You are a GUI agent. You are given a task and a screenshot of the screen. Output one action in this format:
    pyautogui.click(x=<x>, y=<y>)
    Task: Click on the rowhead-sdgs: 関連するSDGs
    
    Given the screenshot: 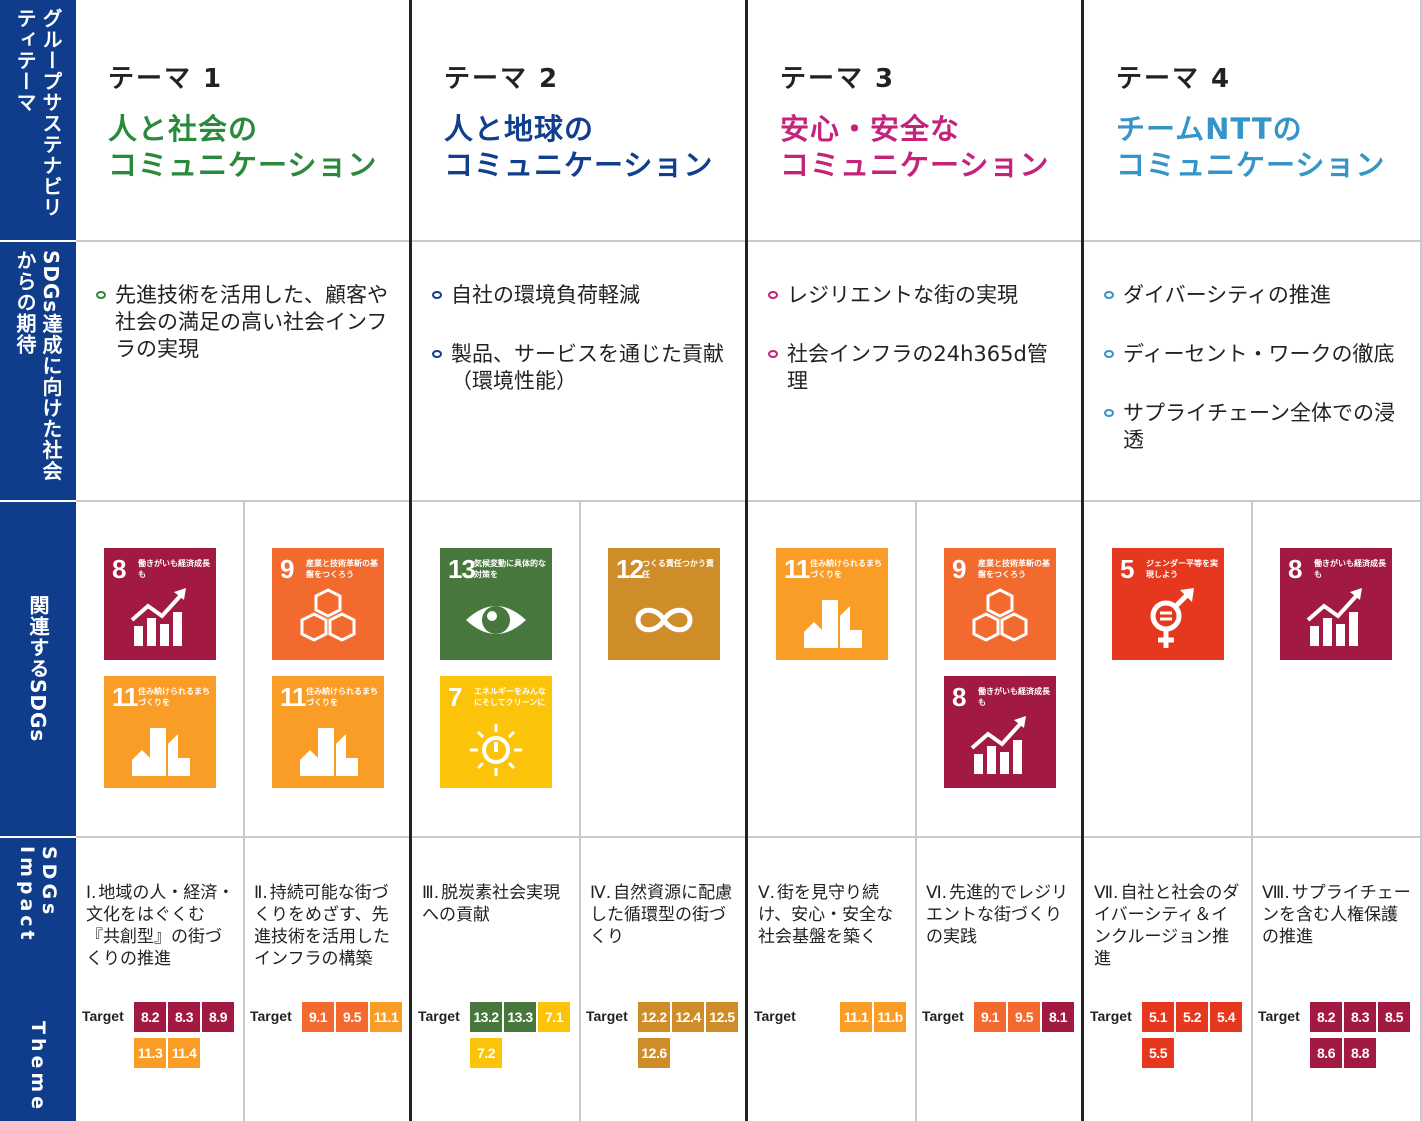 What is the action you would take?
    pyautogui.click(x=38, y=669)
    